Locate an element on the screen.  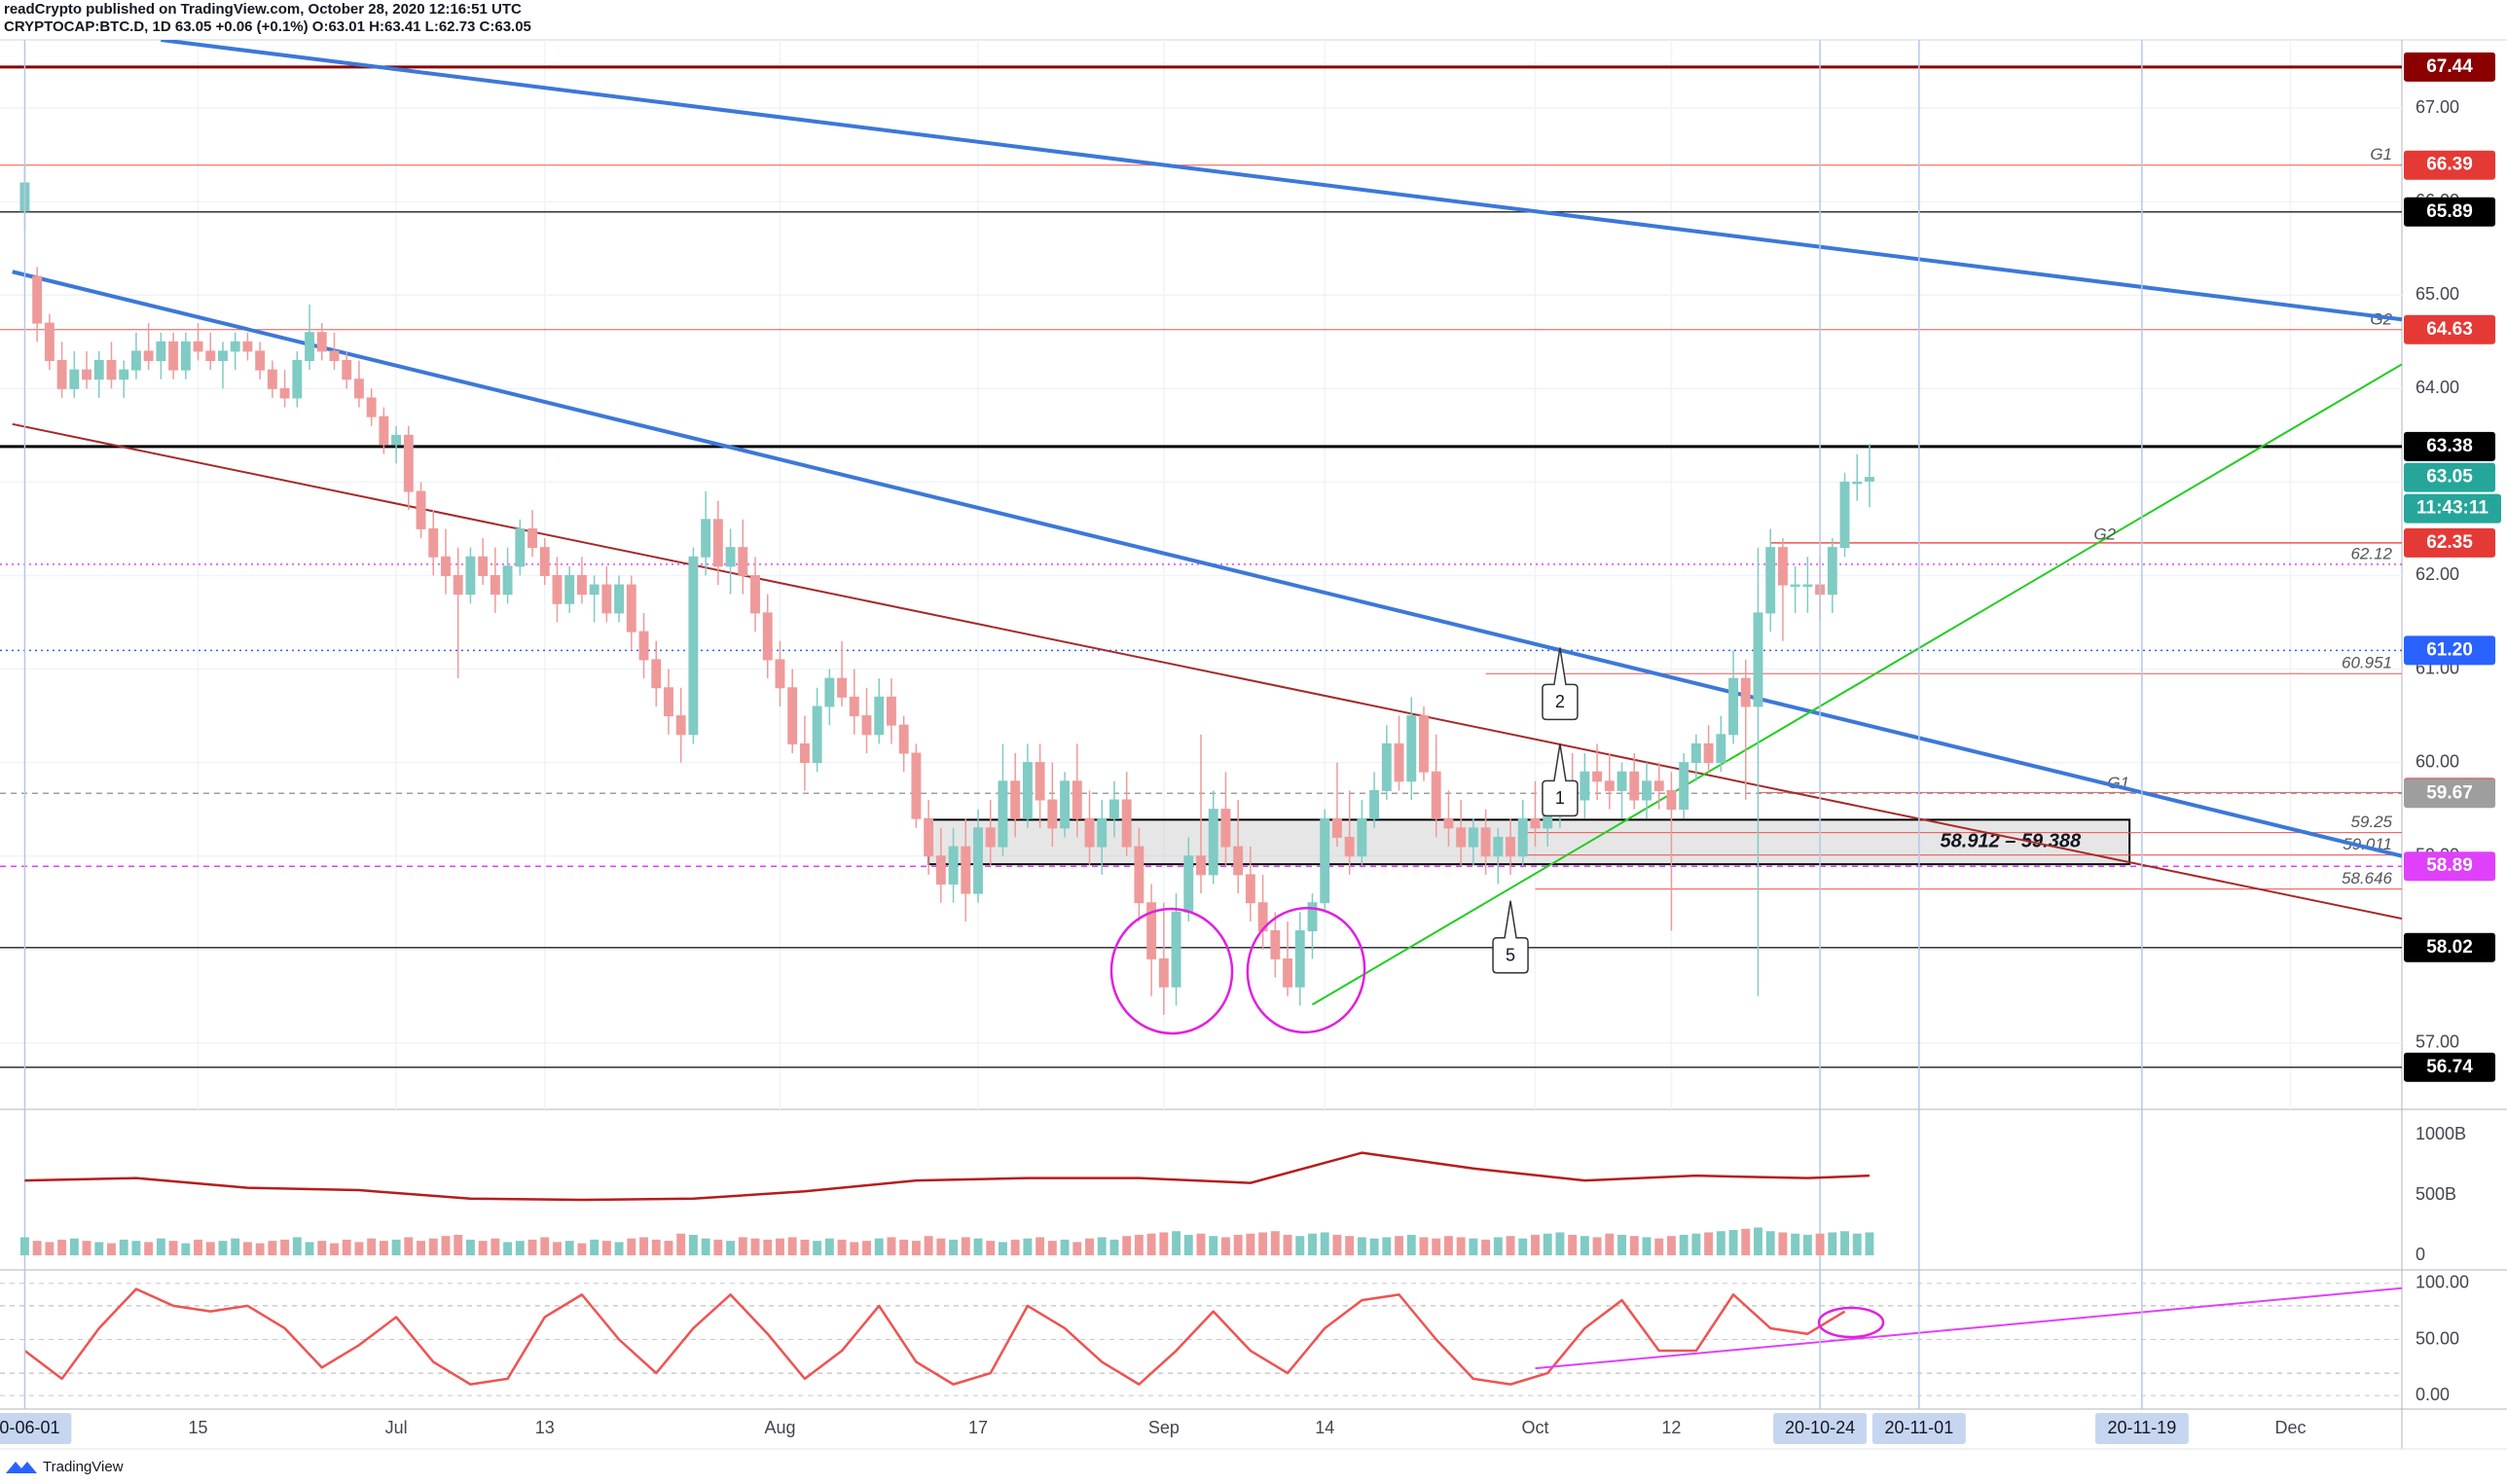
indicator-line is located at coordinates (947, 1176).